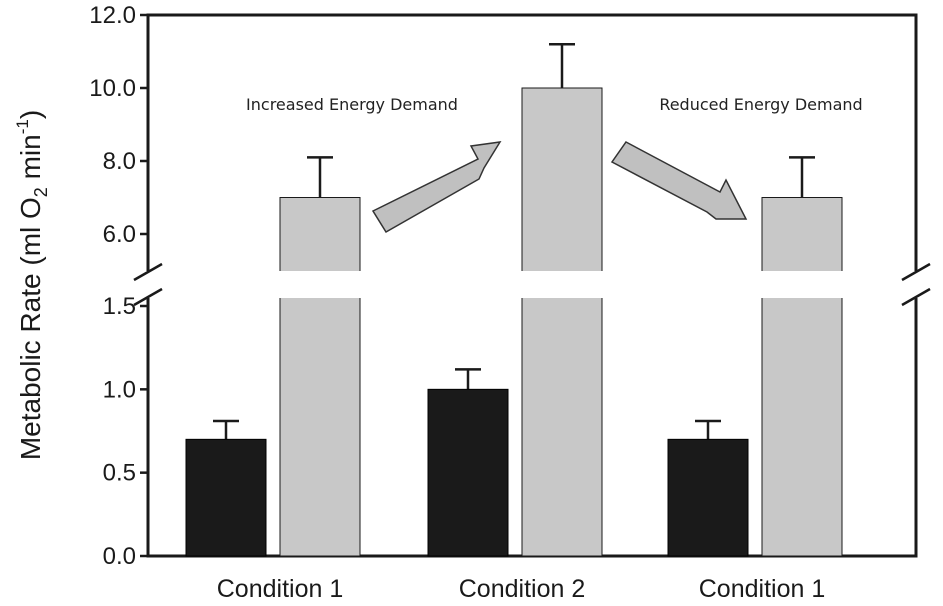 Image resolution: width=943 pixels, height=606 pixels. Describe the element at coordinates (30, 328) in the screenshot. I see `y-axis-title-main: Metabolic Rate (ml O` at that location.